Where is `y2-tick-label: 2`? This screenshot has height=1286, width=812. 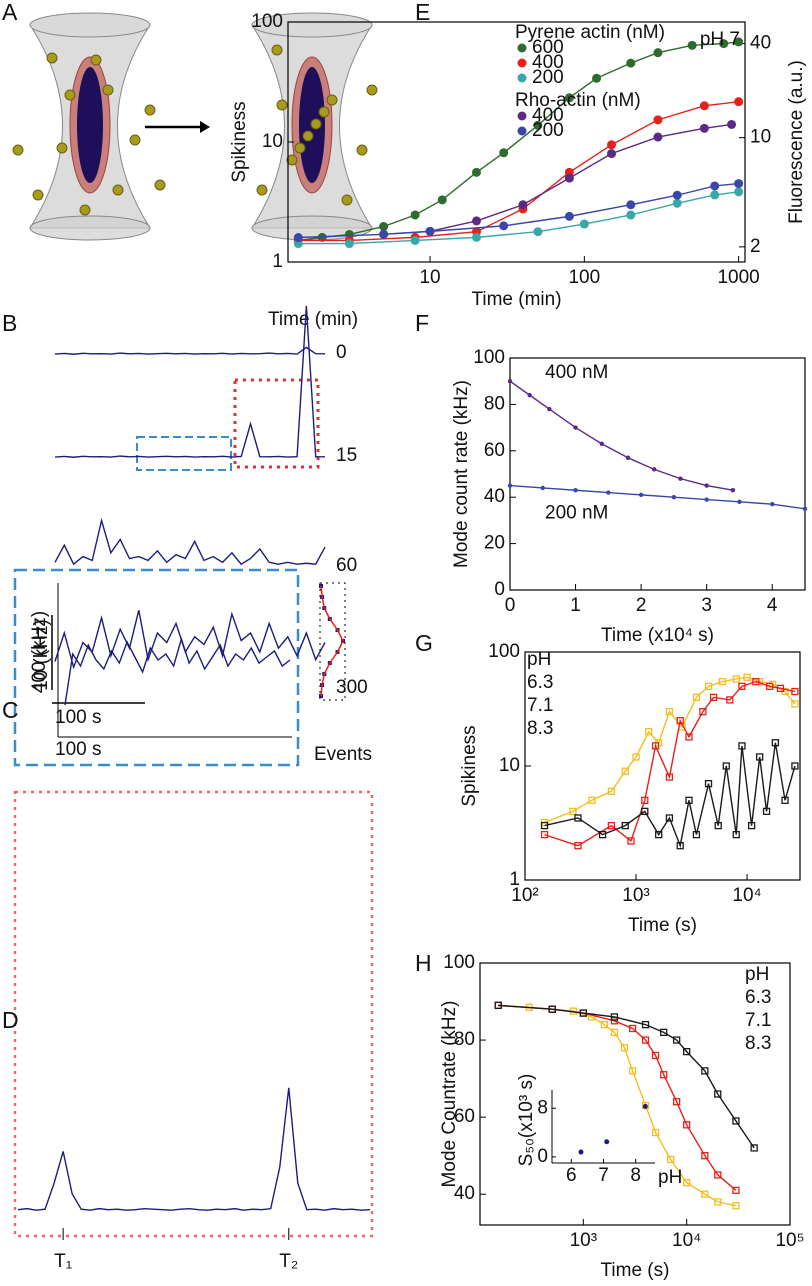 y2-tick-label: 2 is located at coordinates (755, 246).